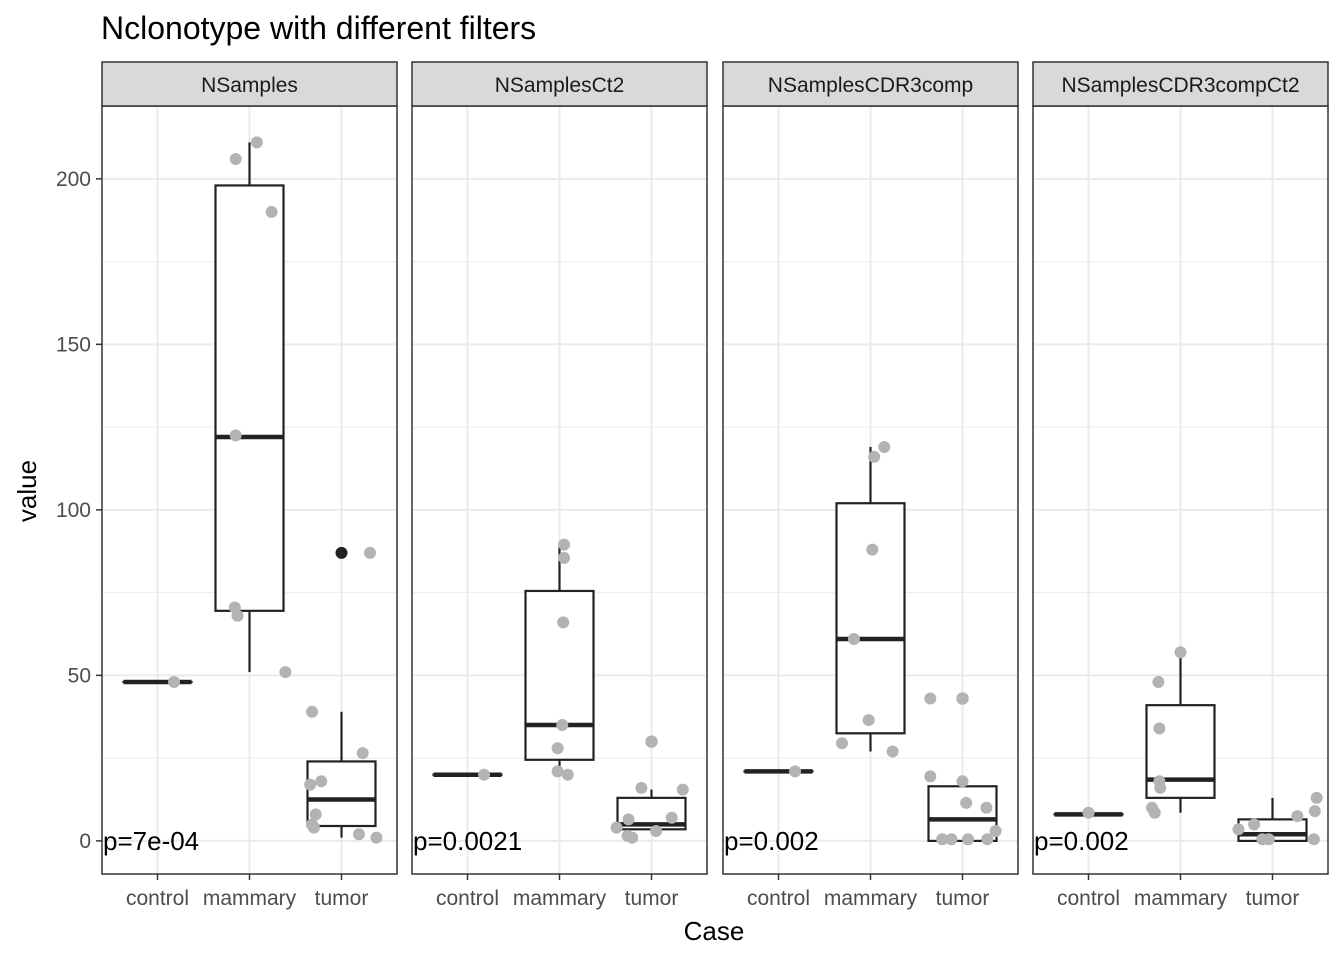 The image size is (1344, 960). I want to click on y-tick-label: 100, so click(73, 510).